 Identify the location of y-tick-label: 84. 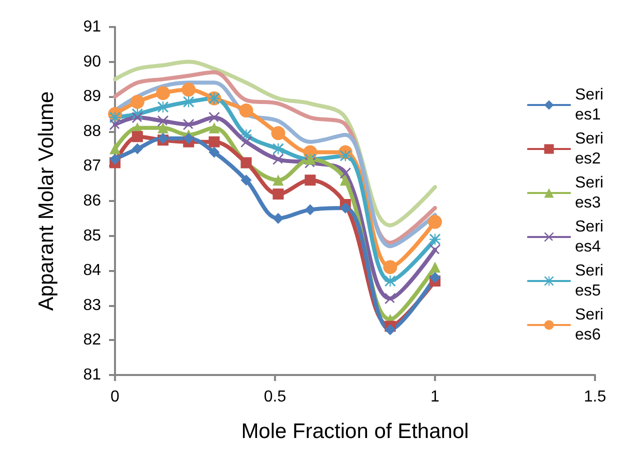
(92, 271).